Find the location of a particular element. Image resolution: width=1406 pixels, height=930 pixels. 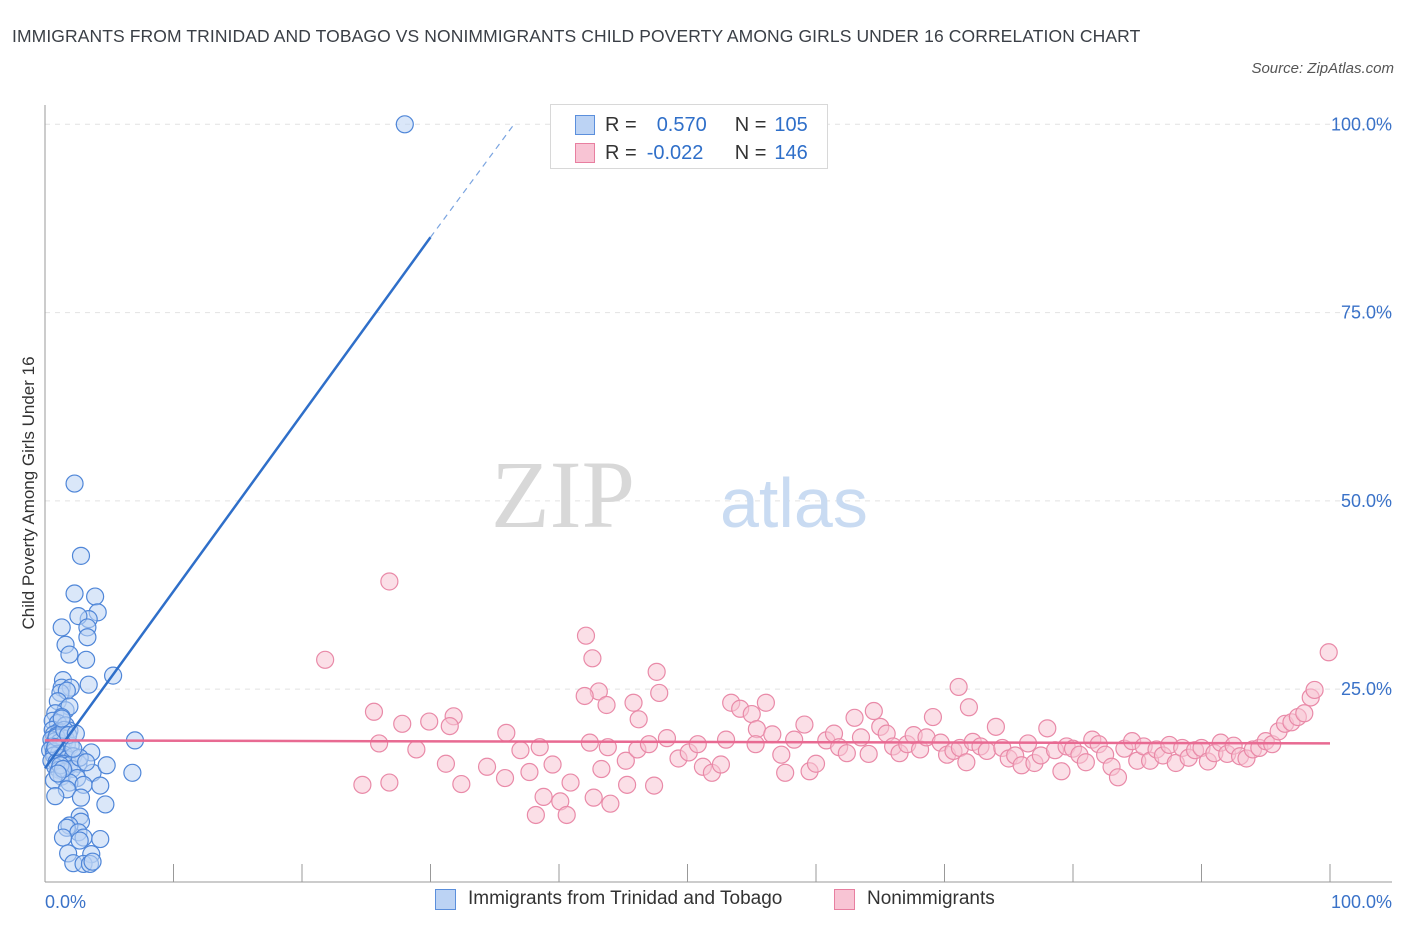

x-tick-label-min: 0.0% is located at coordinates (65, 902).